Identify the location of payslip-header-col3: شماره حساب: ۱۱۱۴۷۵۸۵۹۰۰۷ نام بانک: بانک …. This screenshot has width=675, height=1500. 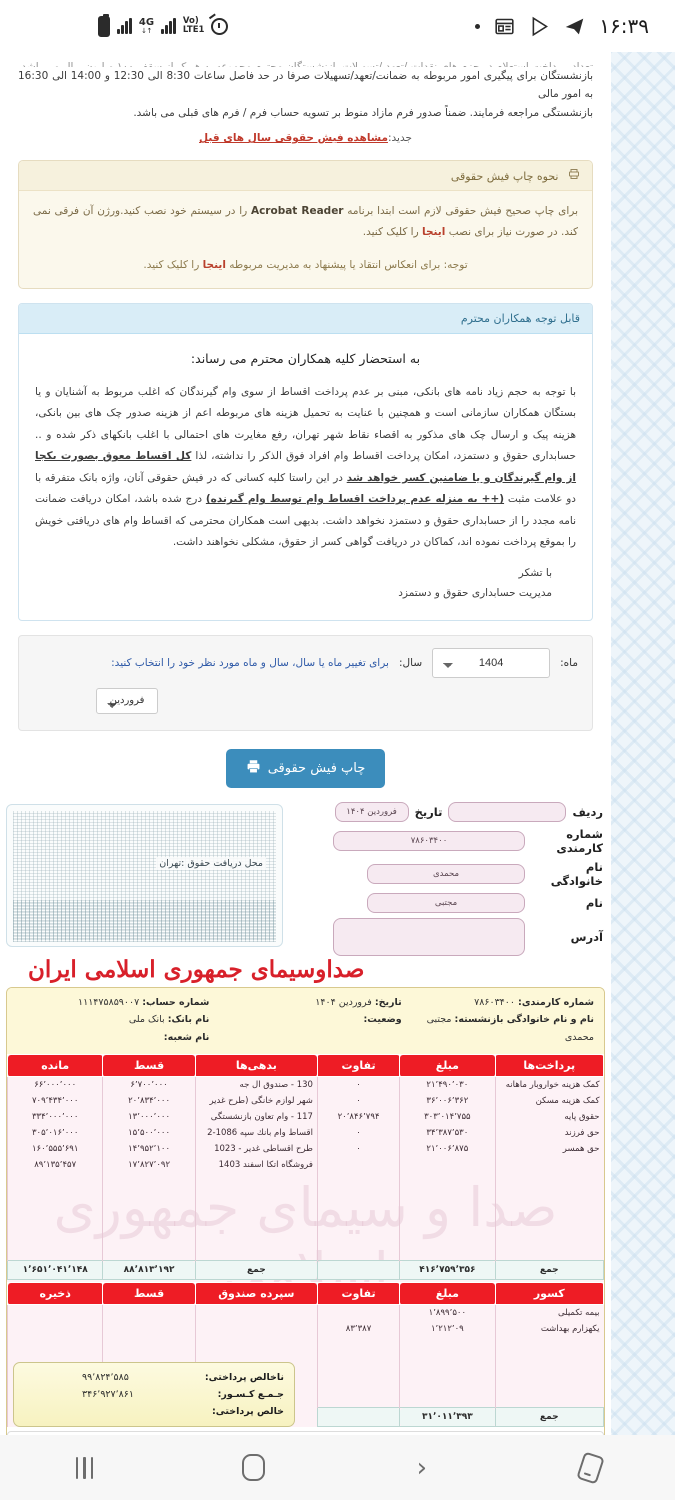
(113, 1020).